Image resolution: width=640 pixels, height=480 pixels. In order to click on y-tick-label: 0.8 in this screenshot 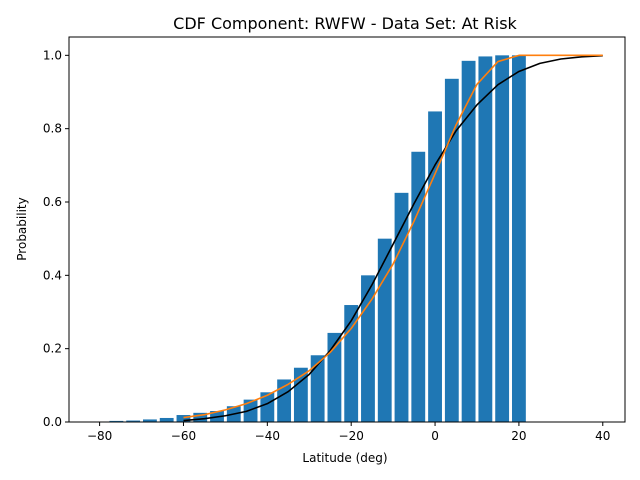, I will do `click(52, 129)`.